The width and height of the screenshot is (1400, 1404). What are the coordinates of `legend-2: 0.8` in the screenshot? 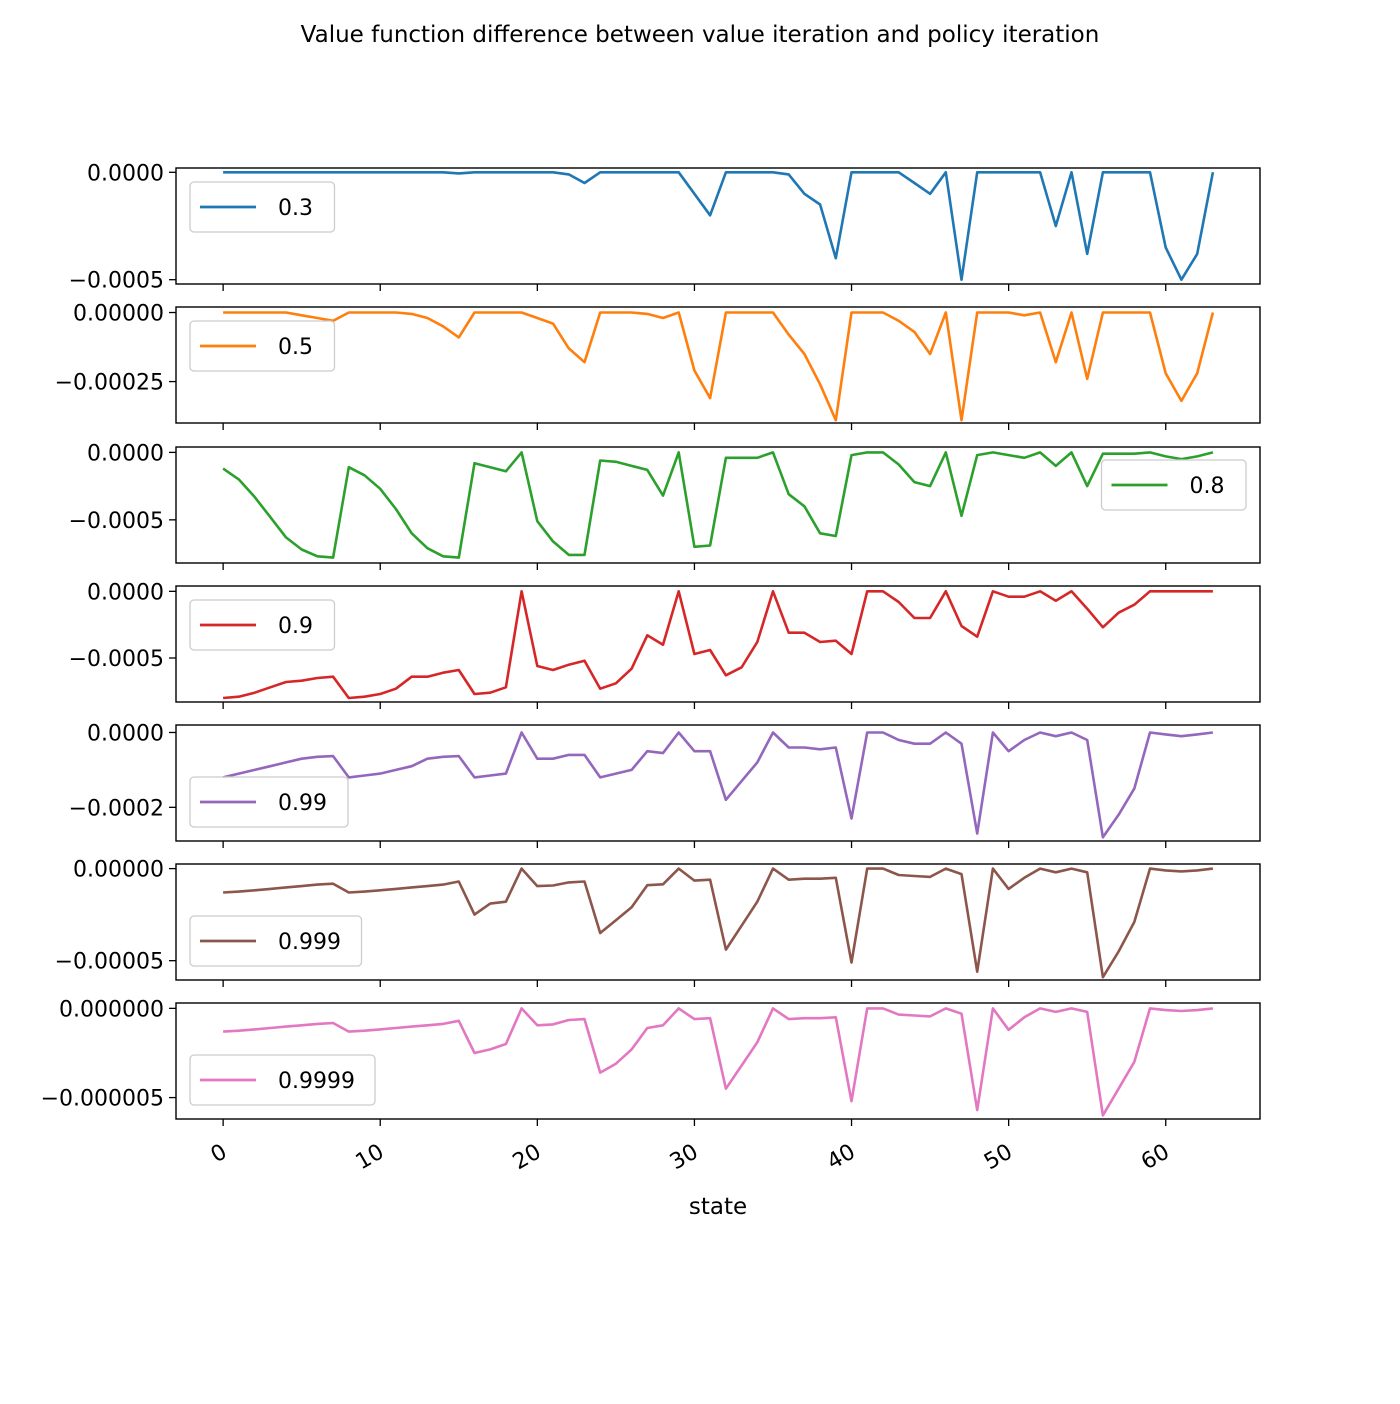 It's located at (1173, 485).